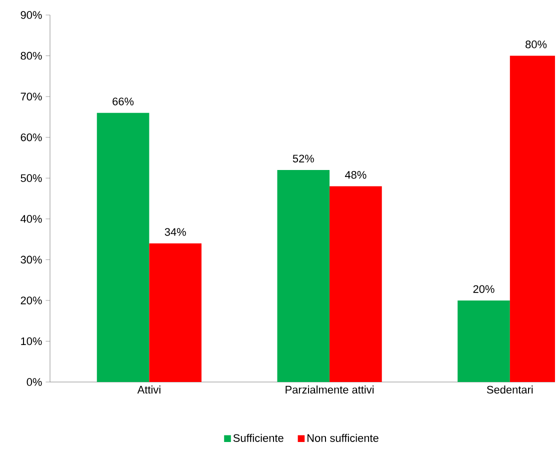 The image size is (559, 475). I want to click on y-tick-label: 80%, so click(31, 56).